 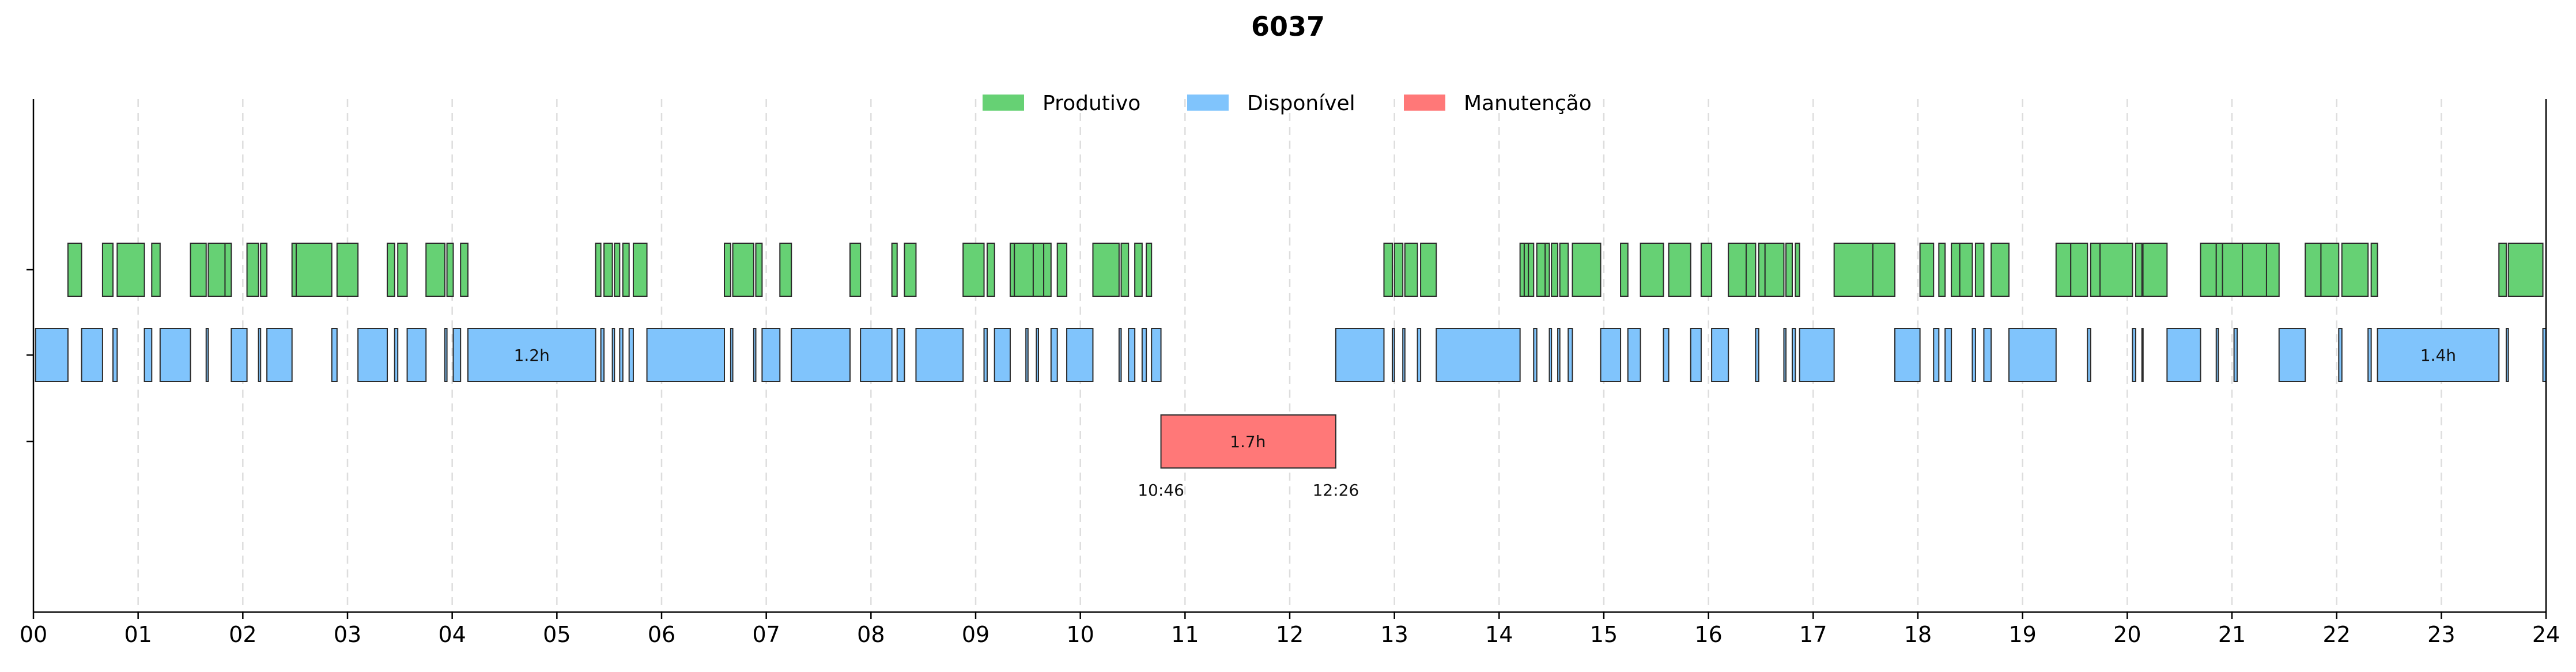 What do you see at coordinates (2232, 635) in the screenshot?
I see `x-tick-label: 21` at bounding box center [2232, 635].